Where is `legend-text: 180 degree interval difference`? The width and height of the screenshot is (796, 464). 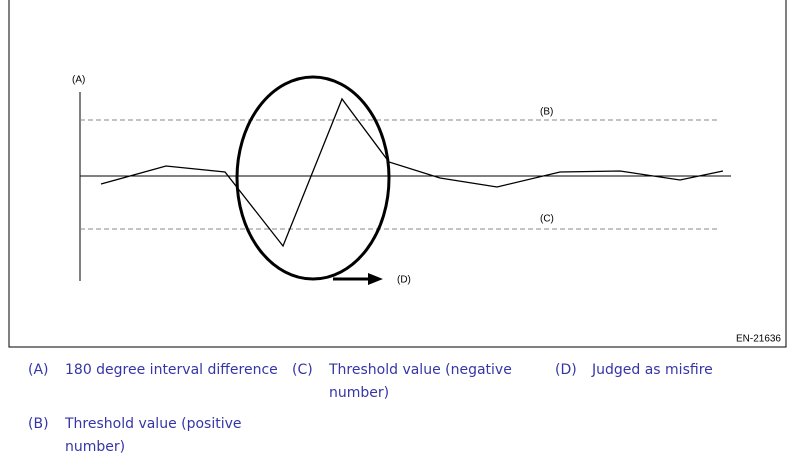 legend-text: 180 degree interval difference is located at coordinates (171, 370).